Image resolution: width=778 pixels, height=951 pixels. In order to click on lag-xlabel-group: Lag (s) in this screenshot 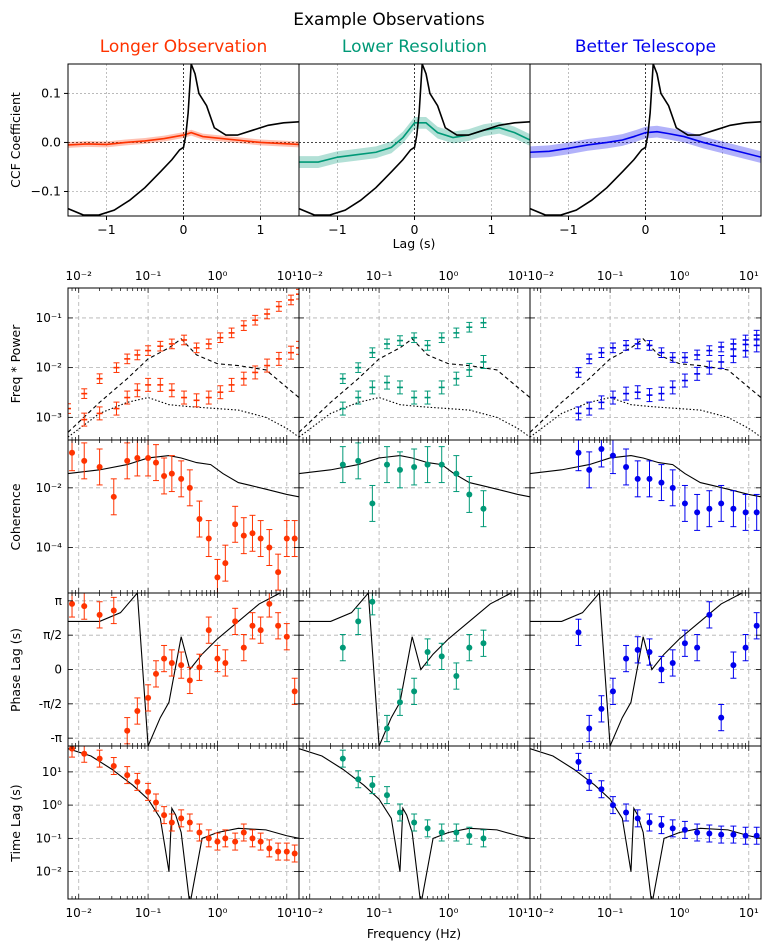, I will do `click(414, 243)`.